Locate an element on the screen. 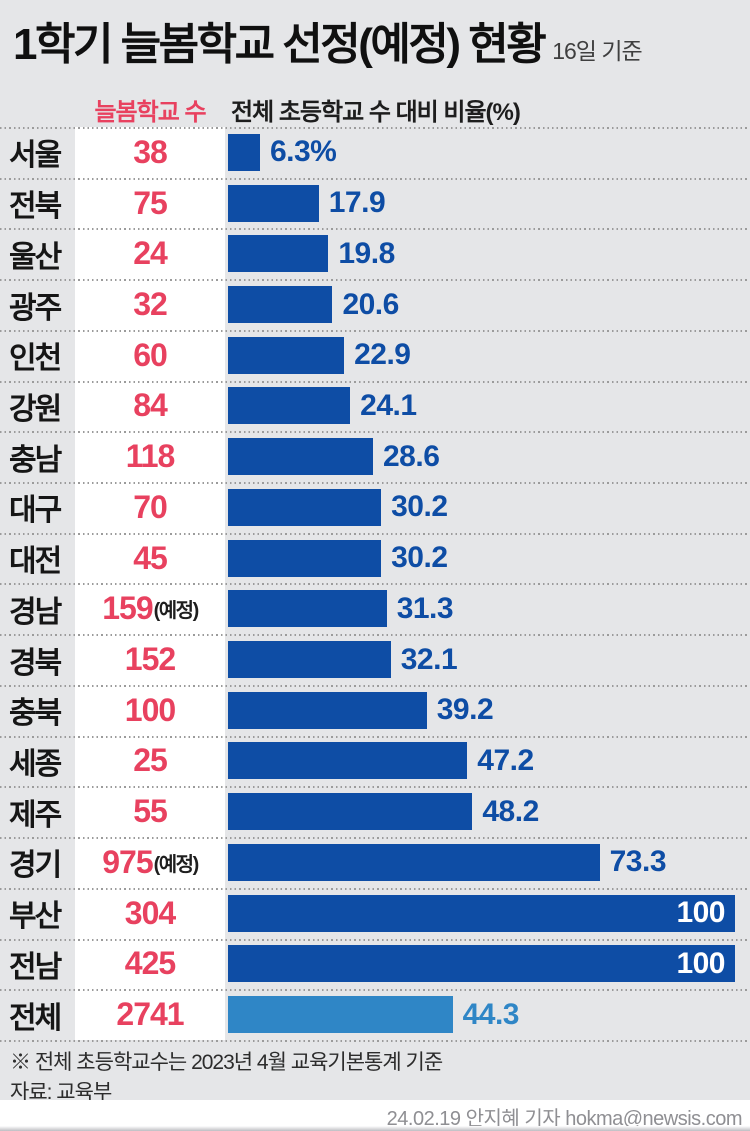  count-cell: 84 is located at coordinates (150, 406).